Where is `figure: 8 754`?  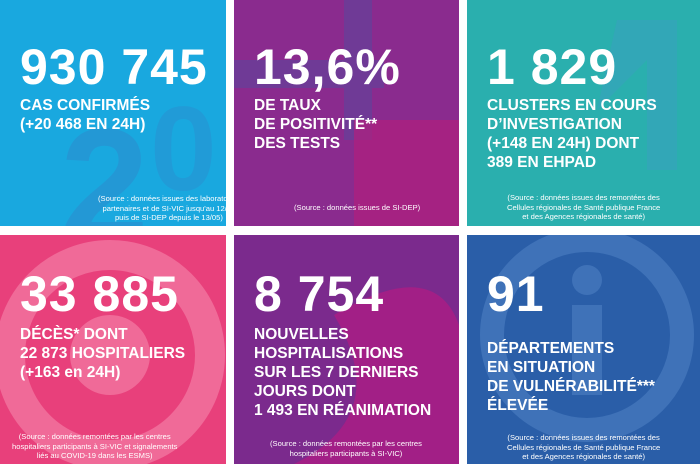
figure: 8 754 is located at coordinates (319, 294).